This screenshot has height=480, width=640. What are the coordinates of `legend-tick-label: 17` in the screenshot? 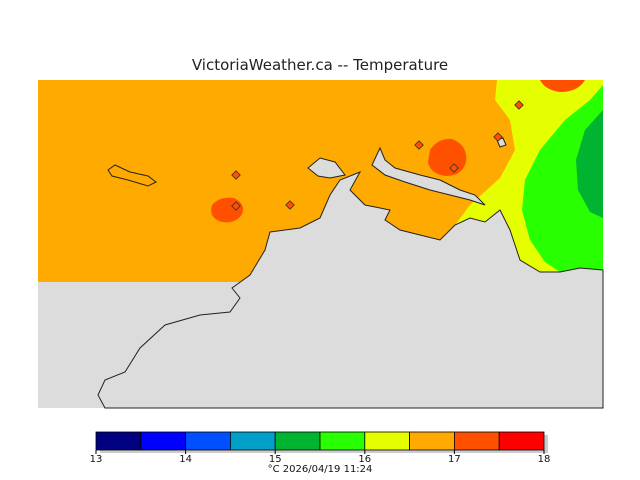 It's located at (454, 459).